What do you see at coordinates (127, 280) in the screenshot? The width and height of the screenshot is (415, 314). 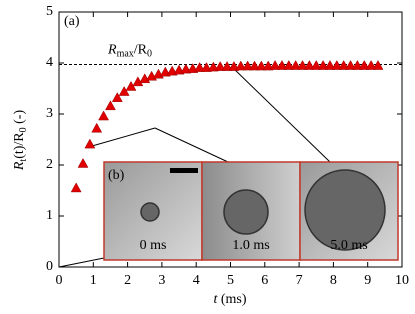 I see `x-tick-label: 2` at bounding box center [127, 280].